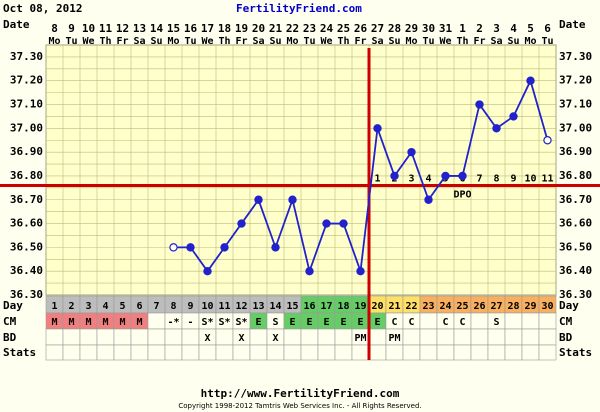  Describe the element at coordinates (300, 393) in the screenshot. I see `footer-url: http://www.FertilityFriend.com` at that location.